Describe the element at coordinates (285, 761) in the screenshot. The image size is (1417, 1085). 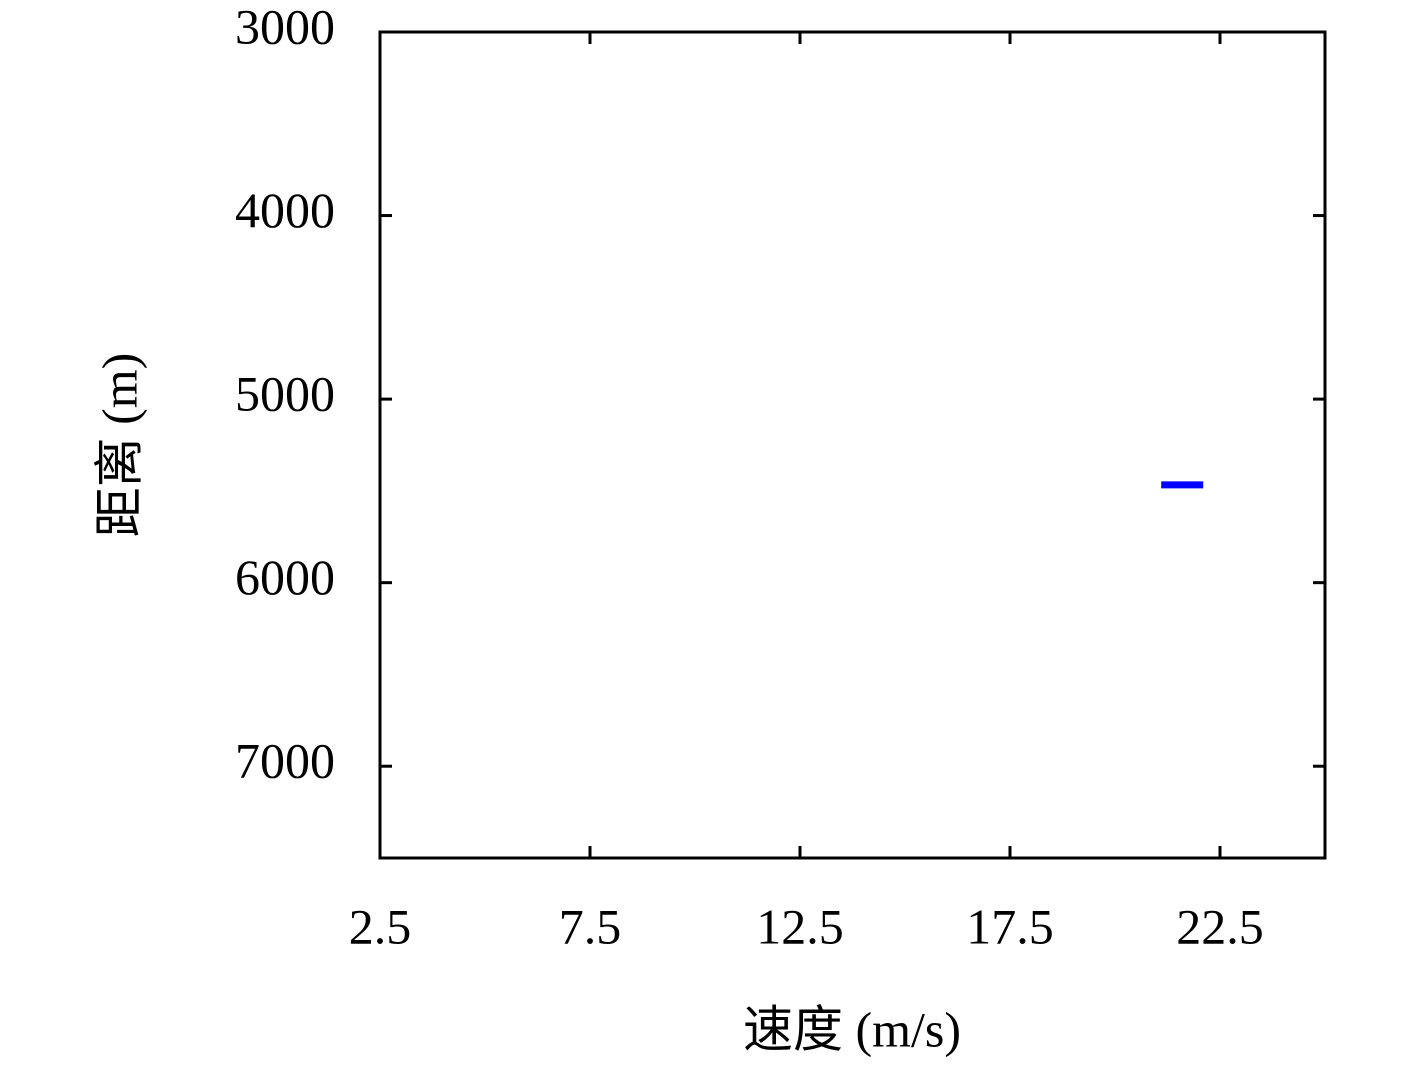
I see `y-tick-label: 7000` at that location.